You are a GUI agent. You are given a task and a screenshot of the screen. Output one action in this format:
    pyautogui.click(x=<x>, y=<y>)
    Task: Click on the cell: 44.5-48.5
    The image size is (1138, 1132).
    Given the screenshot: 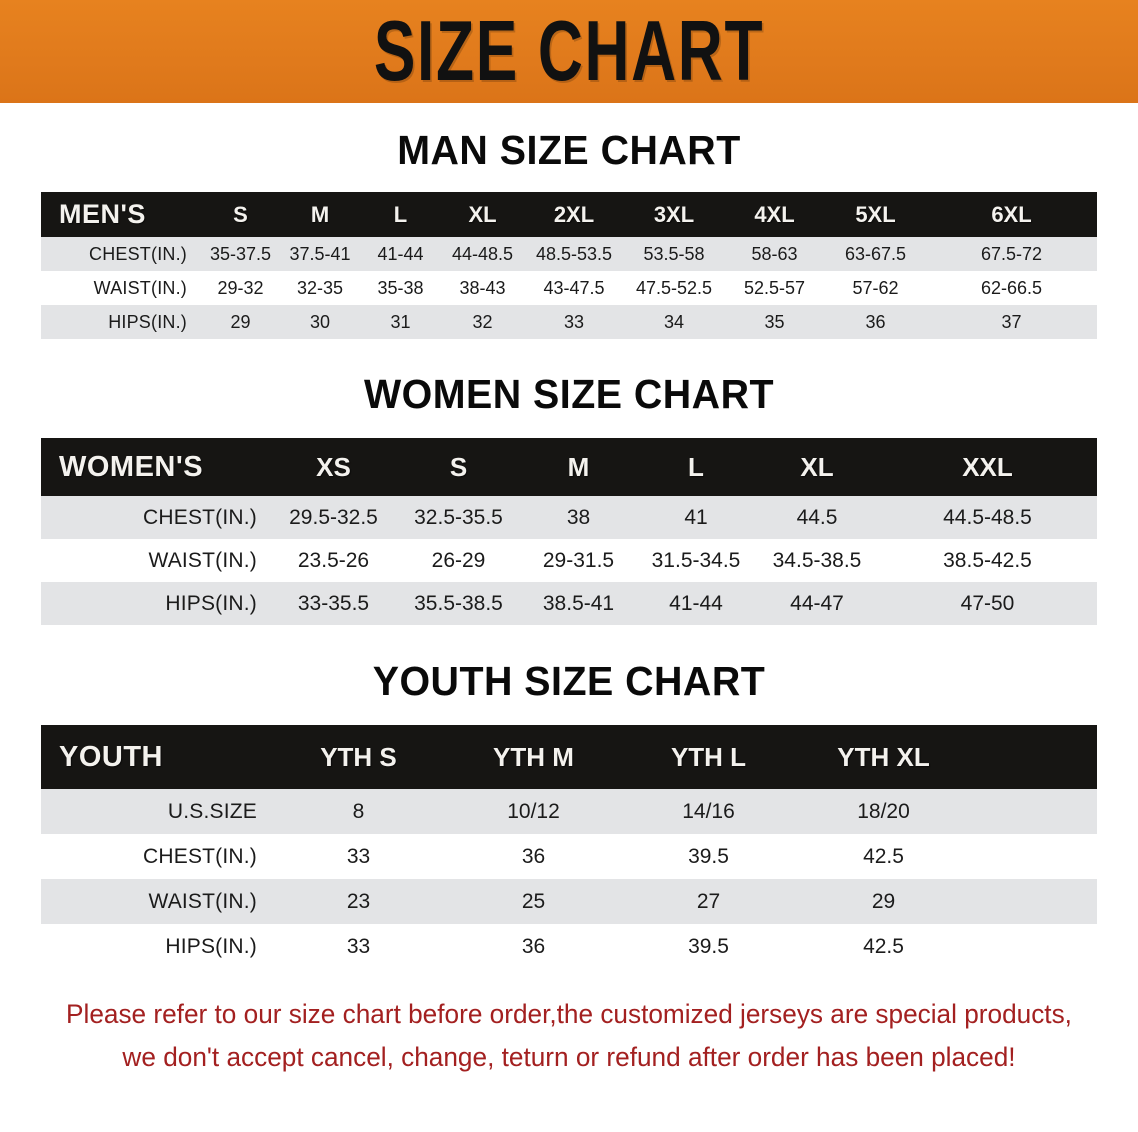 What is the action you would take?
    pyautogui.click(x=987, y=517)
    